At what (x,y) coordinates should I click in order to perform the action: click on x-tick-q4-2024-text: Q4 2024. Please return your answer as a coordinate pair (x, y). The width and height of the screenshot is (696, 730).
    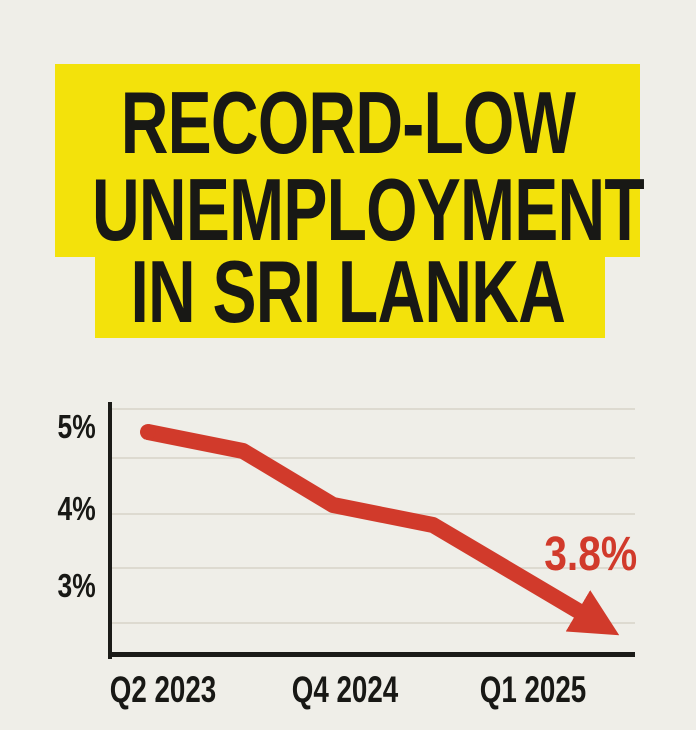
    Looking at the image, I should click on (345, 689).